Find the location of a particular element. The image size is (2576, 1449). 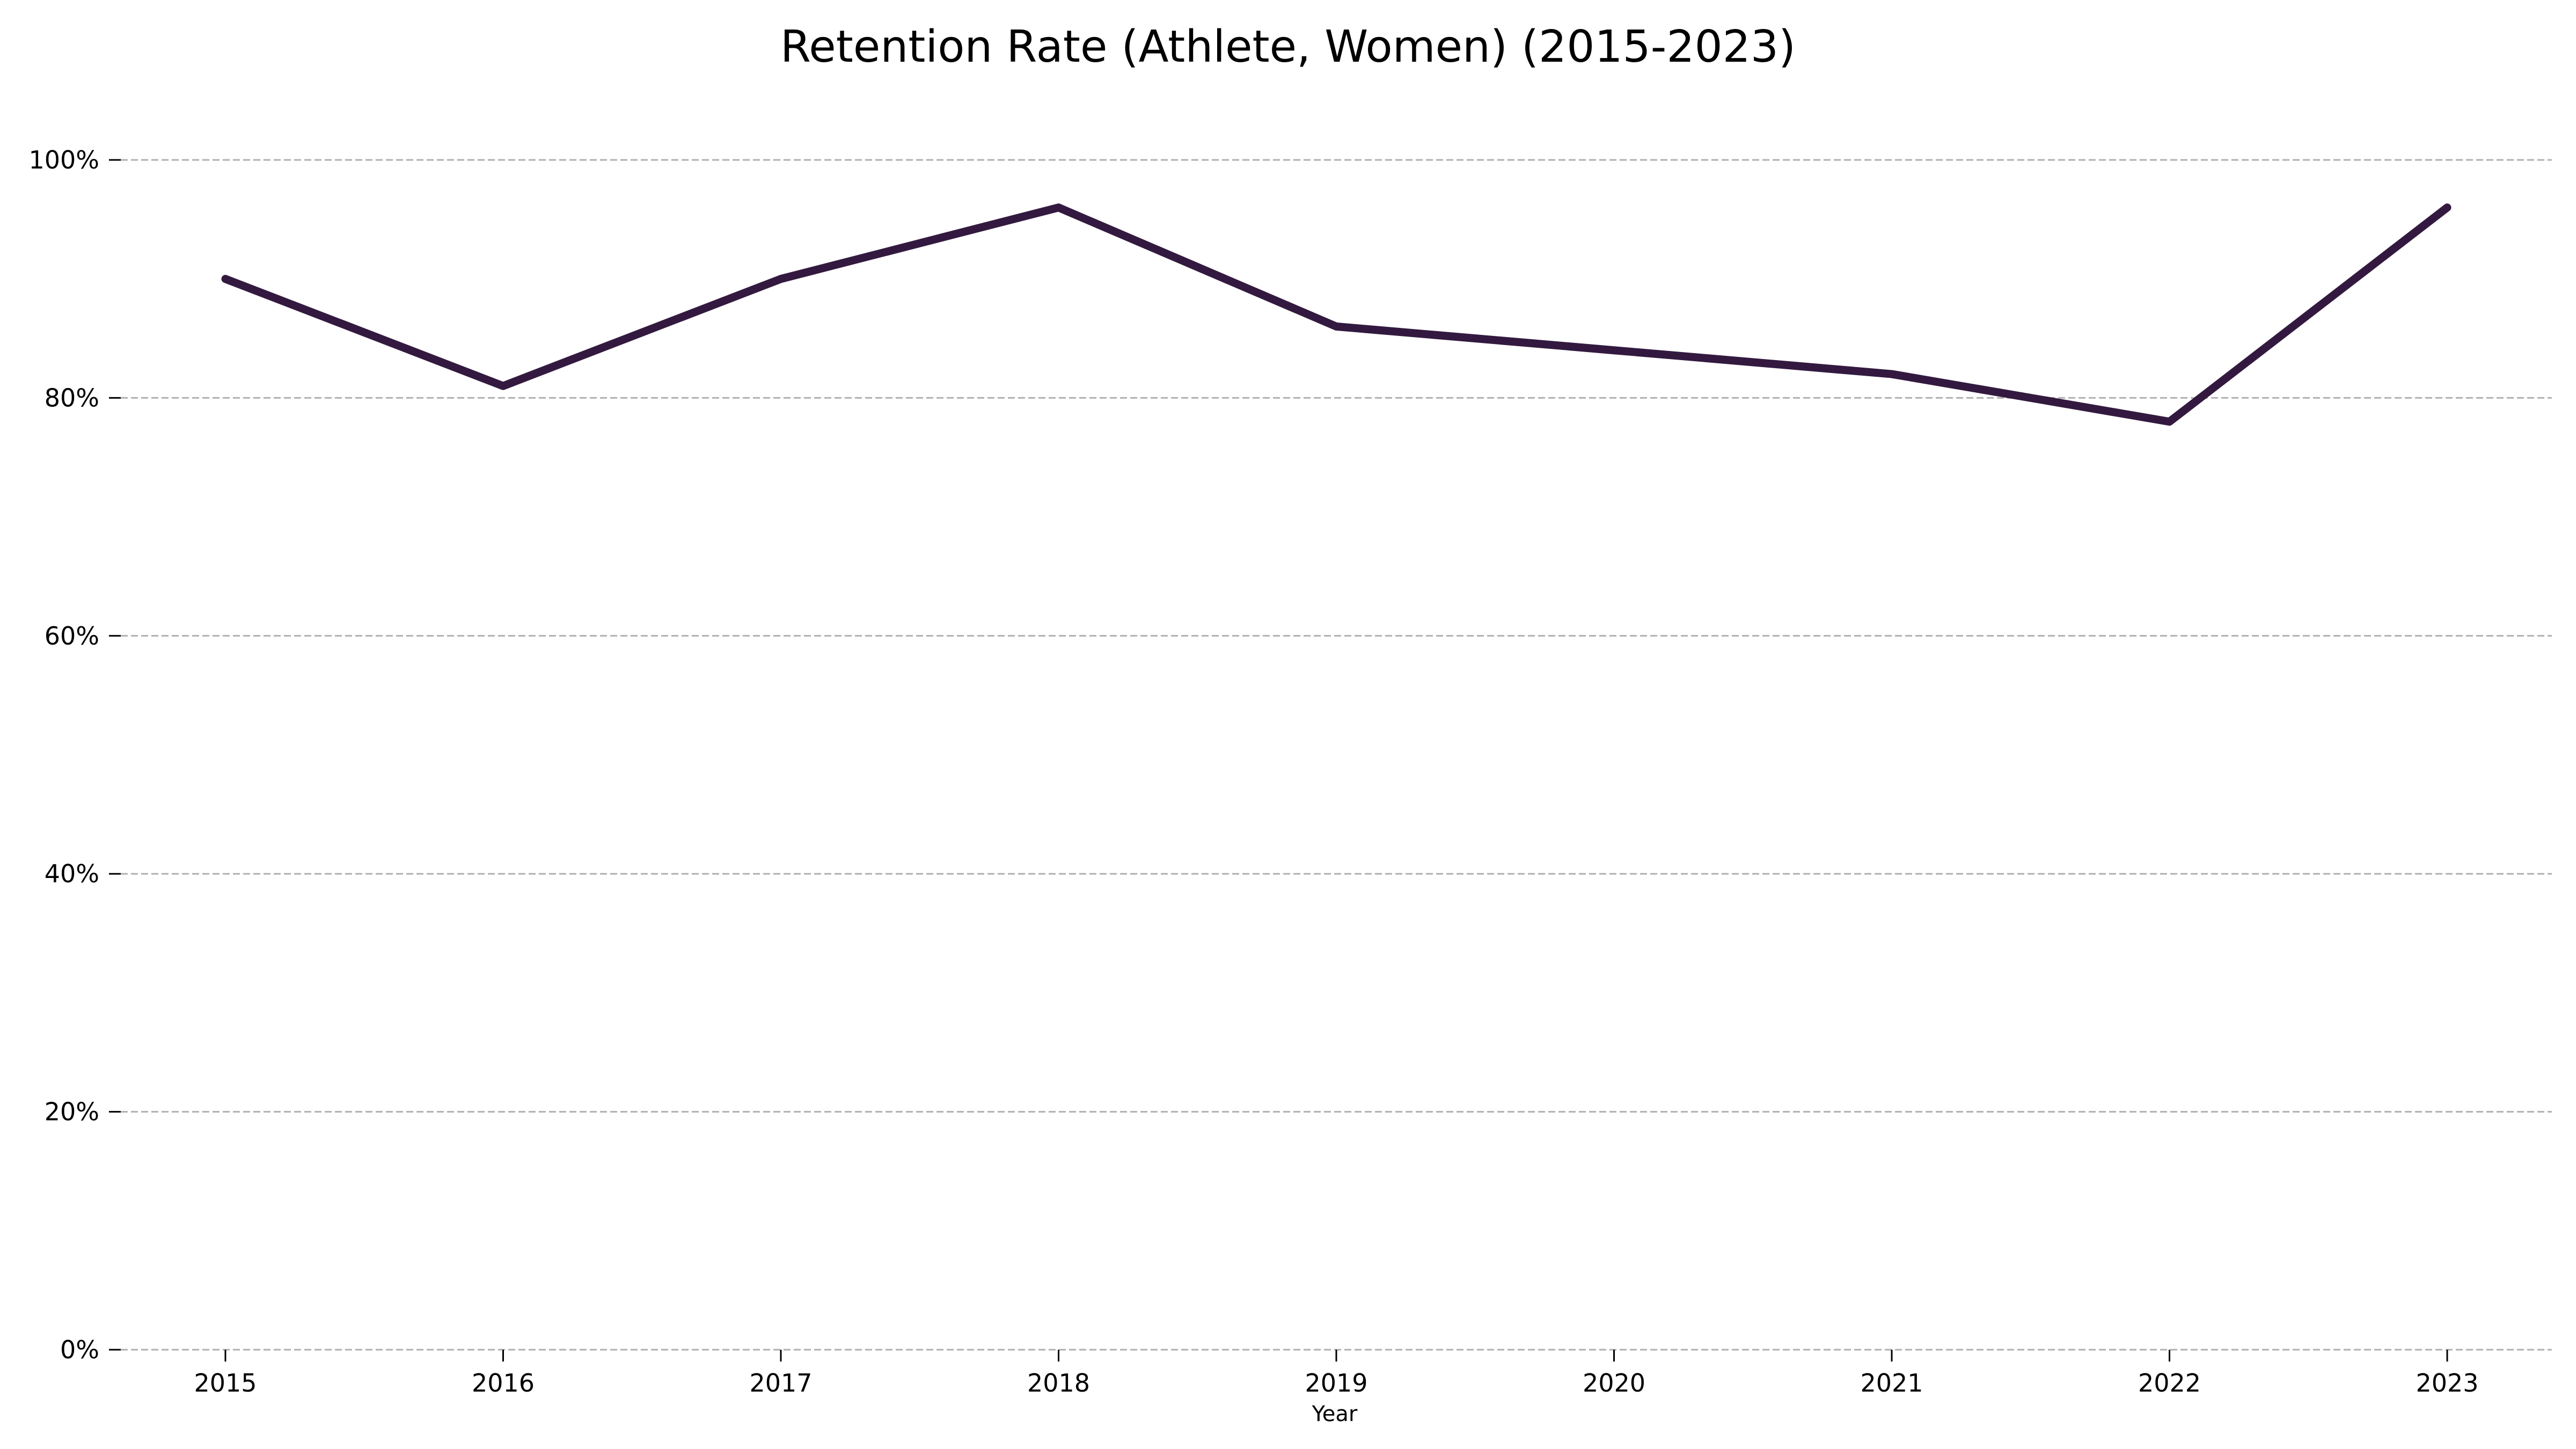

x-axis-ticks: 2015 2016 2017 2018 2019 2020 2021 2022 2023 is located at coordinates (1336, 1373).